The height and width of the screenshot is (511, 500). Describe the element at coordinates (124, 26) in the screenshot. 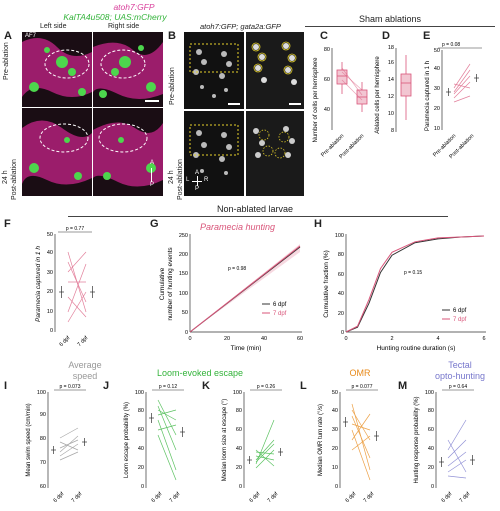

I see `panel-a-right-side: Right side` at that location.